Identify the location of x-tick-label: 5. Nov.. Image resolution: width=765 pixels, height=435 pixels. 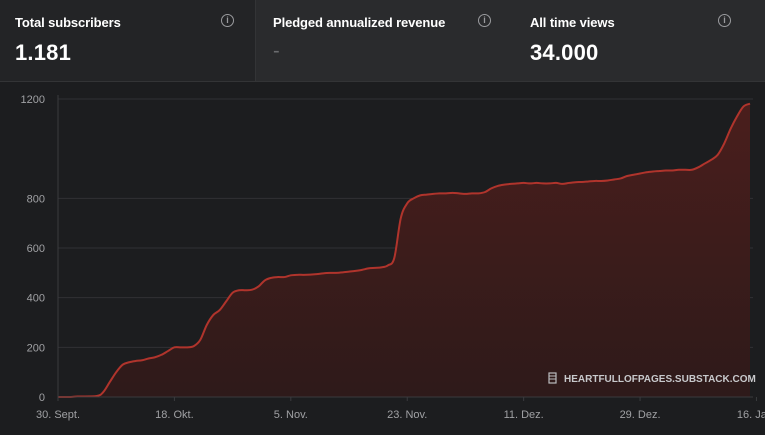
(291, 415).